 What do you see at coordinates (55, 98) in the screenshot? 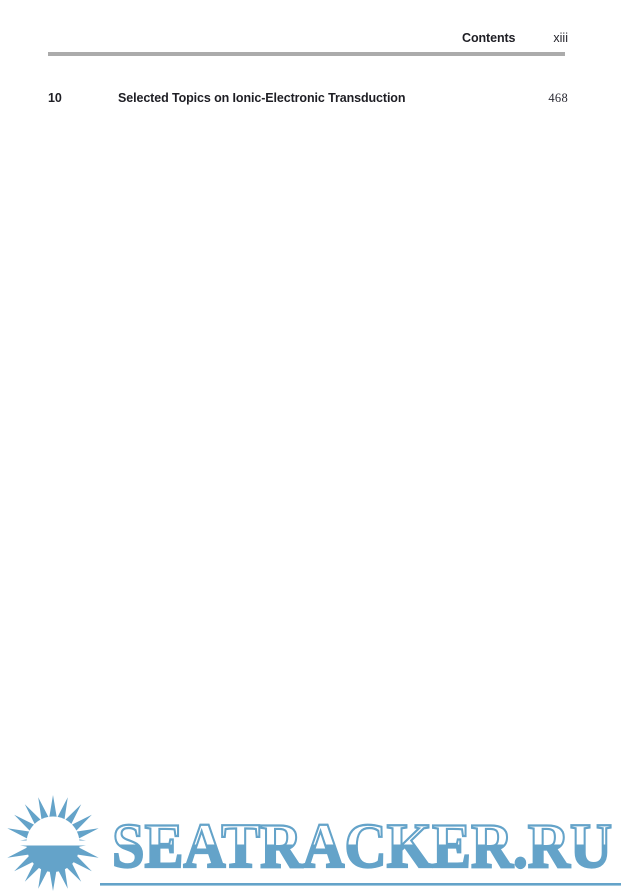
I see `toc-entry-number: 10` at bounding box center [55, 98].